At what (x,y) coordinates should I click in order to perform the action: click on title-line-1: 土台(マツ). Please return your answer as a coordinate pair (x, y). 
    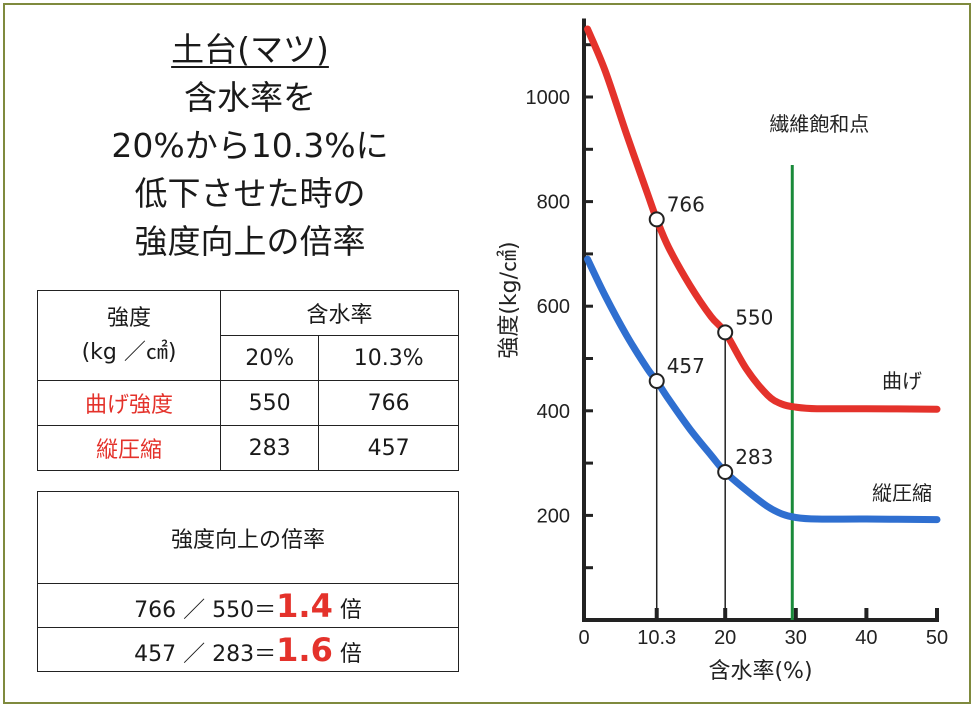
    Looking at the image, I should click on (250, 49).